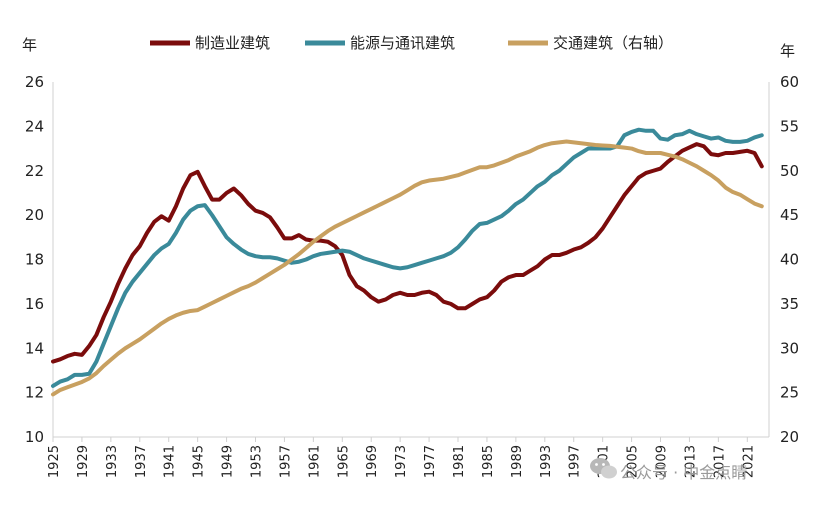 The image size is (836, 508). What do you see at coordinates (34, 215) in the screenshot?
I see `y-left-tick-label: 20` at bounding box center [34, 215].